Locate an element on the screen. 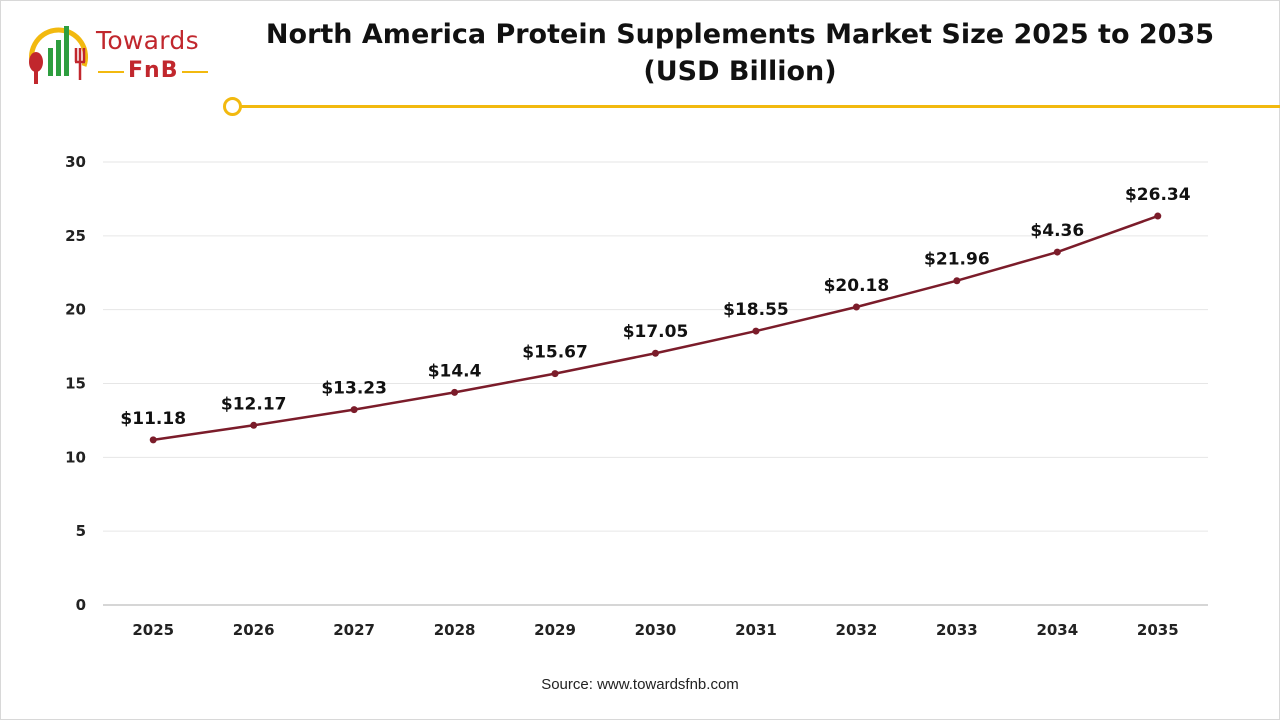 The width and height of the screenshot is (1280, 720). x-tick-label: 2034 is located at coordinates (1057, 630).